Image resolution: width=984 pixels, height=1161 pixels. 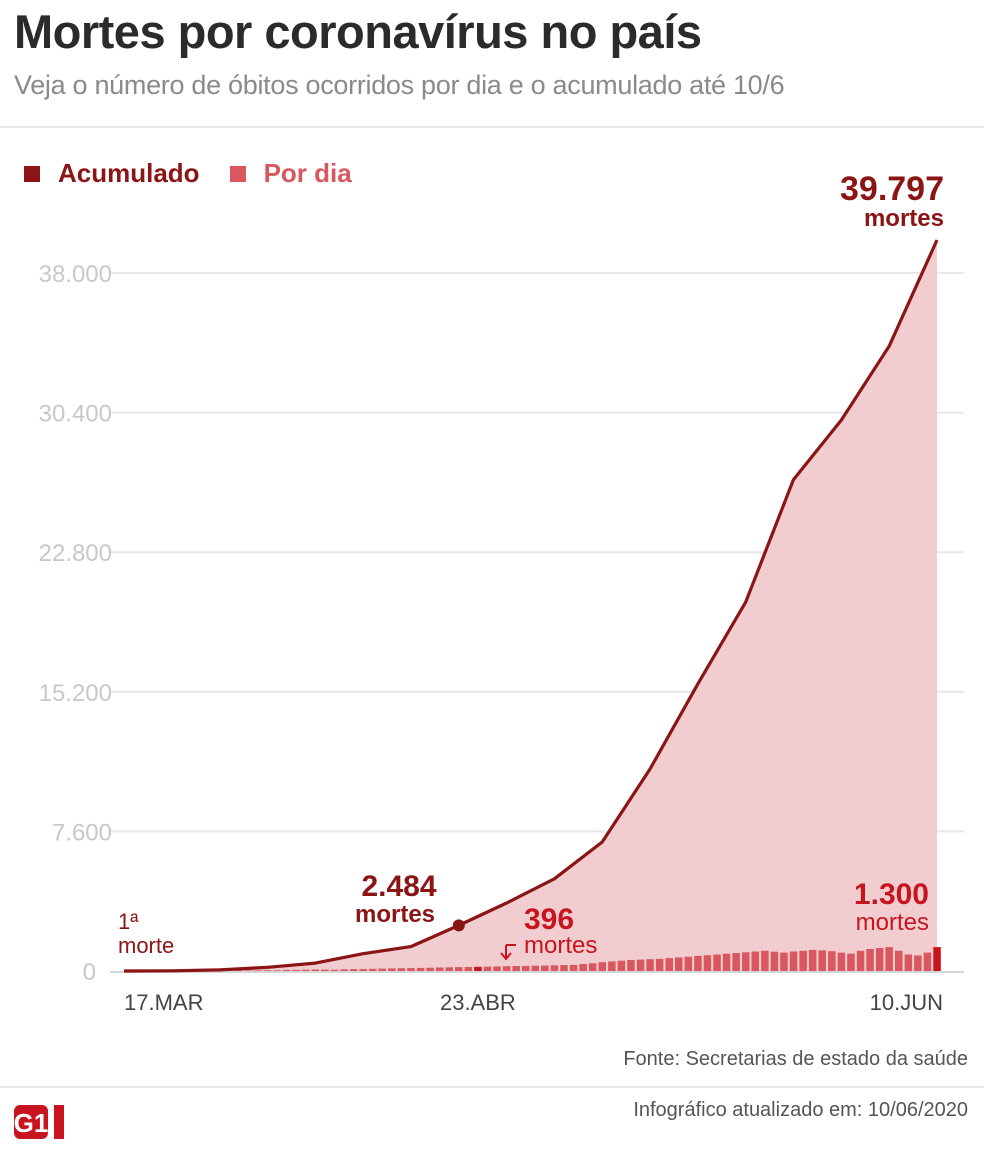 What do you see at coordinates (891, 894) in the screenshot?
I see `annotation-1300-value: 1.300` at bounding box center [891, 894].